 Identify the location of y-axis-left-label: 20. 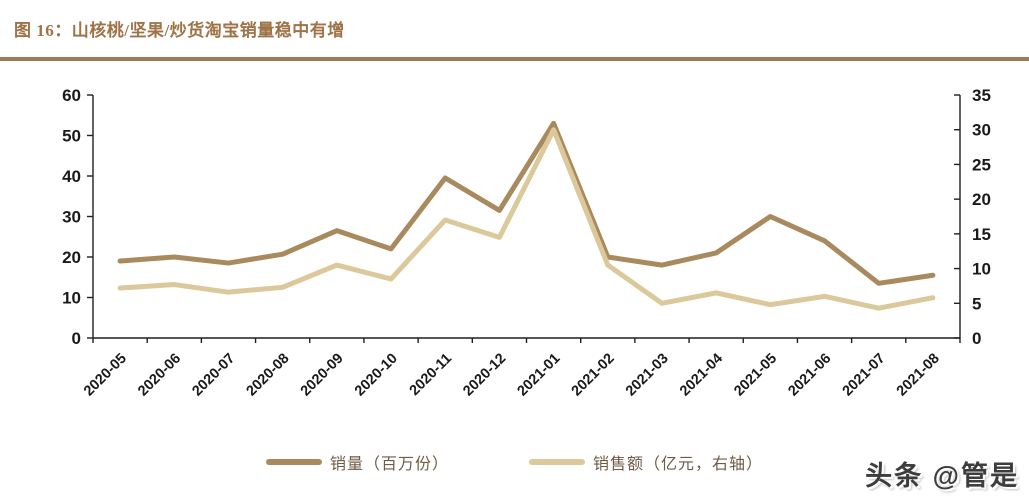
(71, 257).